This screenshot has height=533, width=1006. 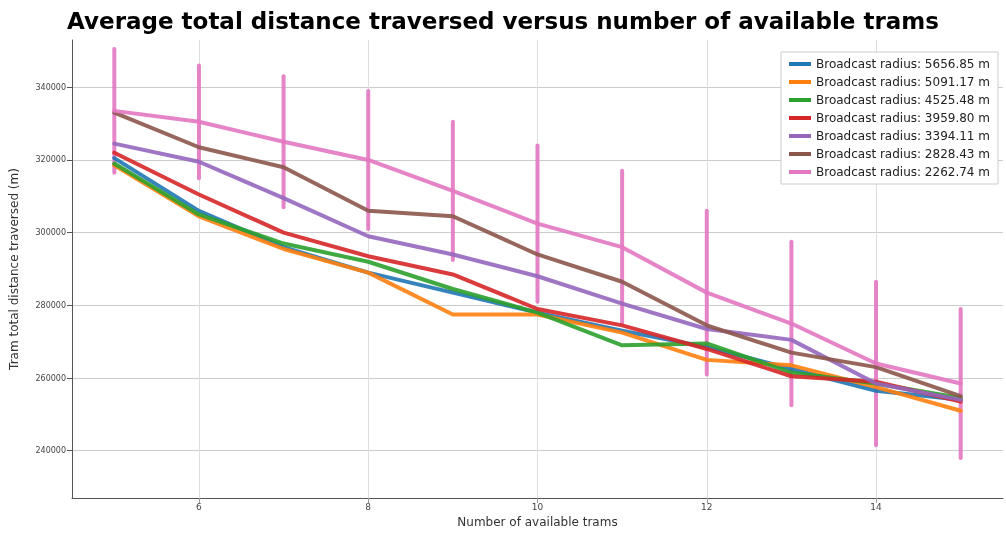 I want to click on legend-label: Broadcast radius: 4525.48 m, so click(x=903, y=100).